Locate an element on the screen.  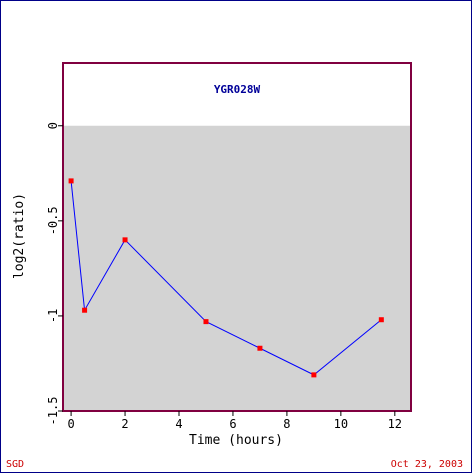
x-axis-label: Time (hours) is located at coordinates (236, 440).